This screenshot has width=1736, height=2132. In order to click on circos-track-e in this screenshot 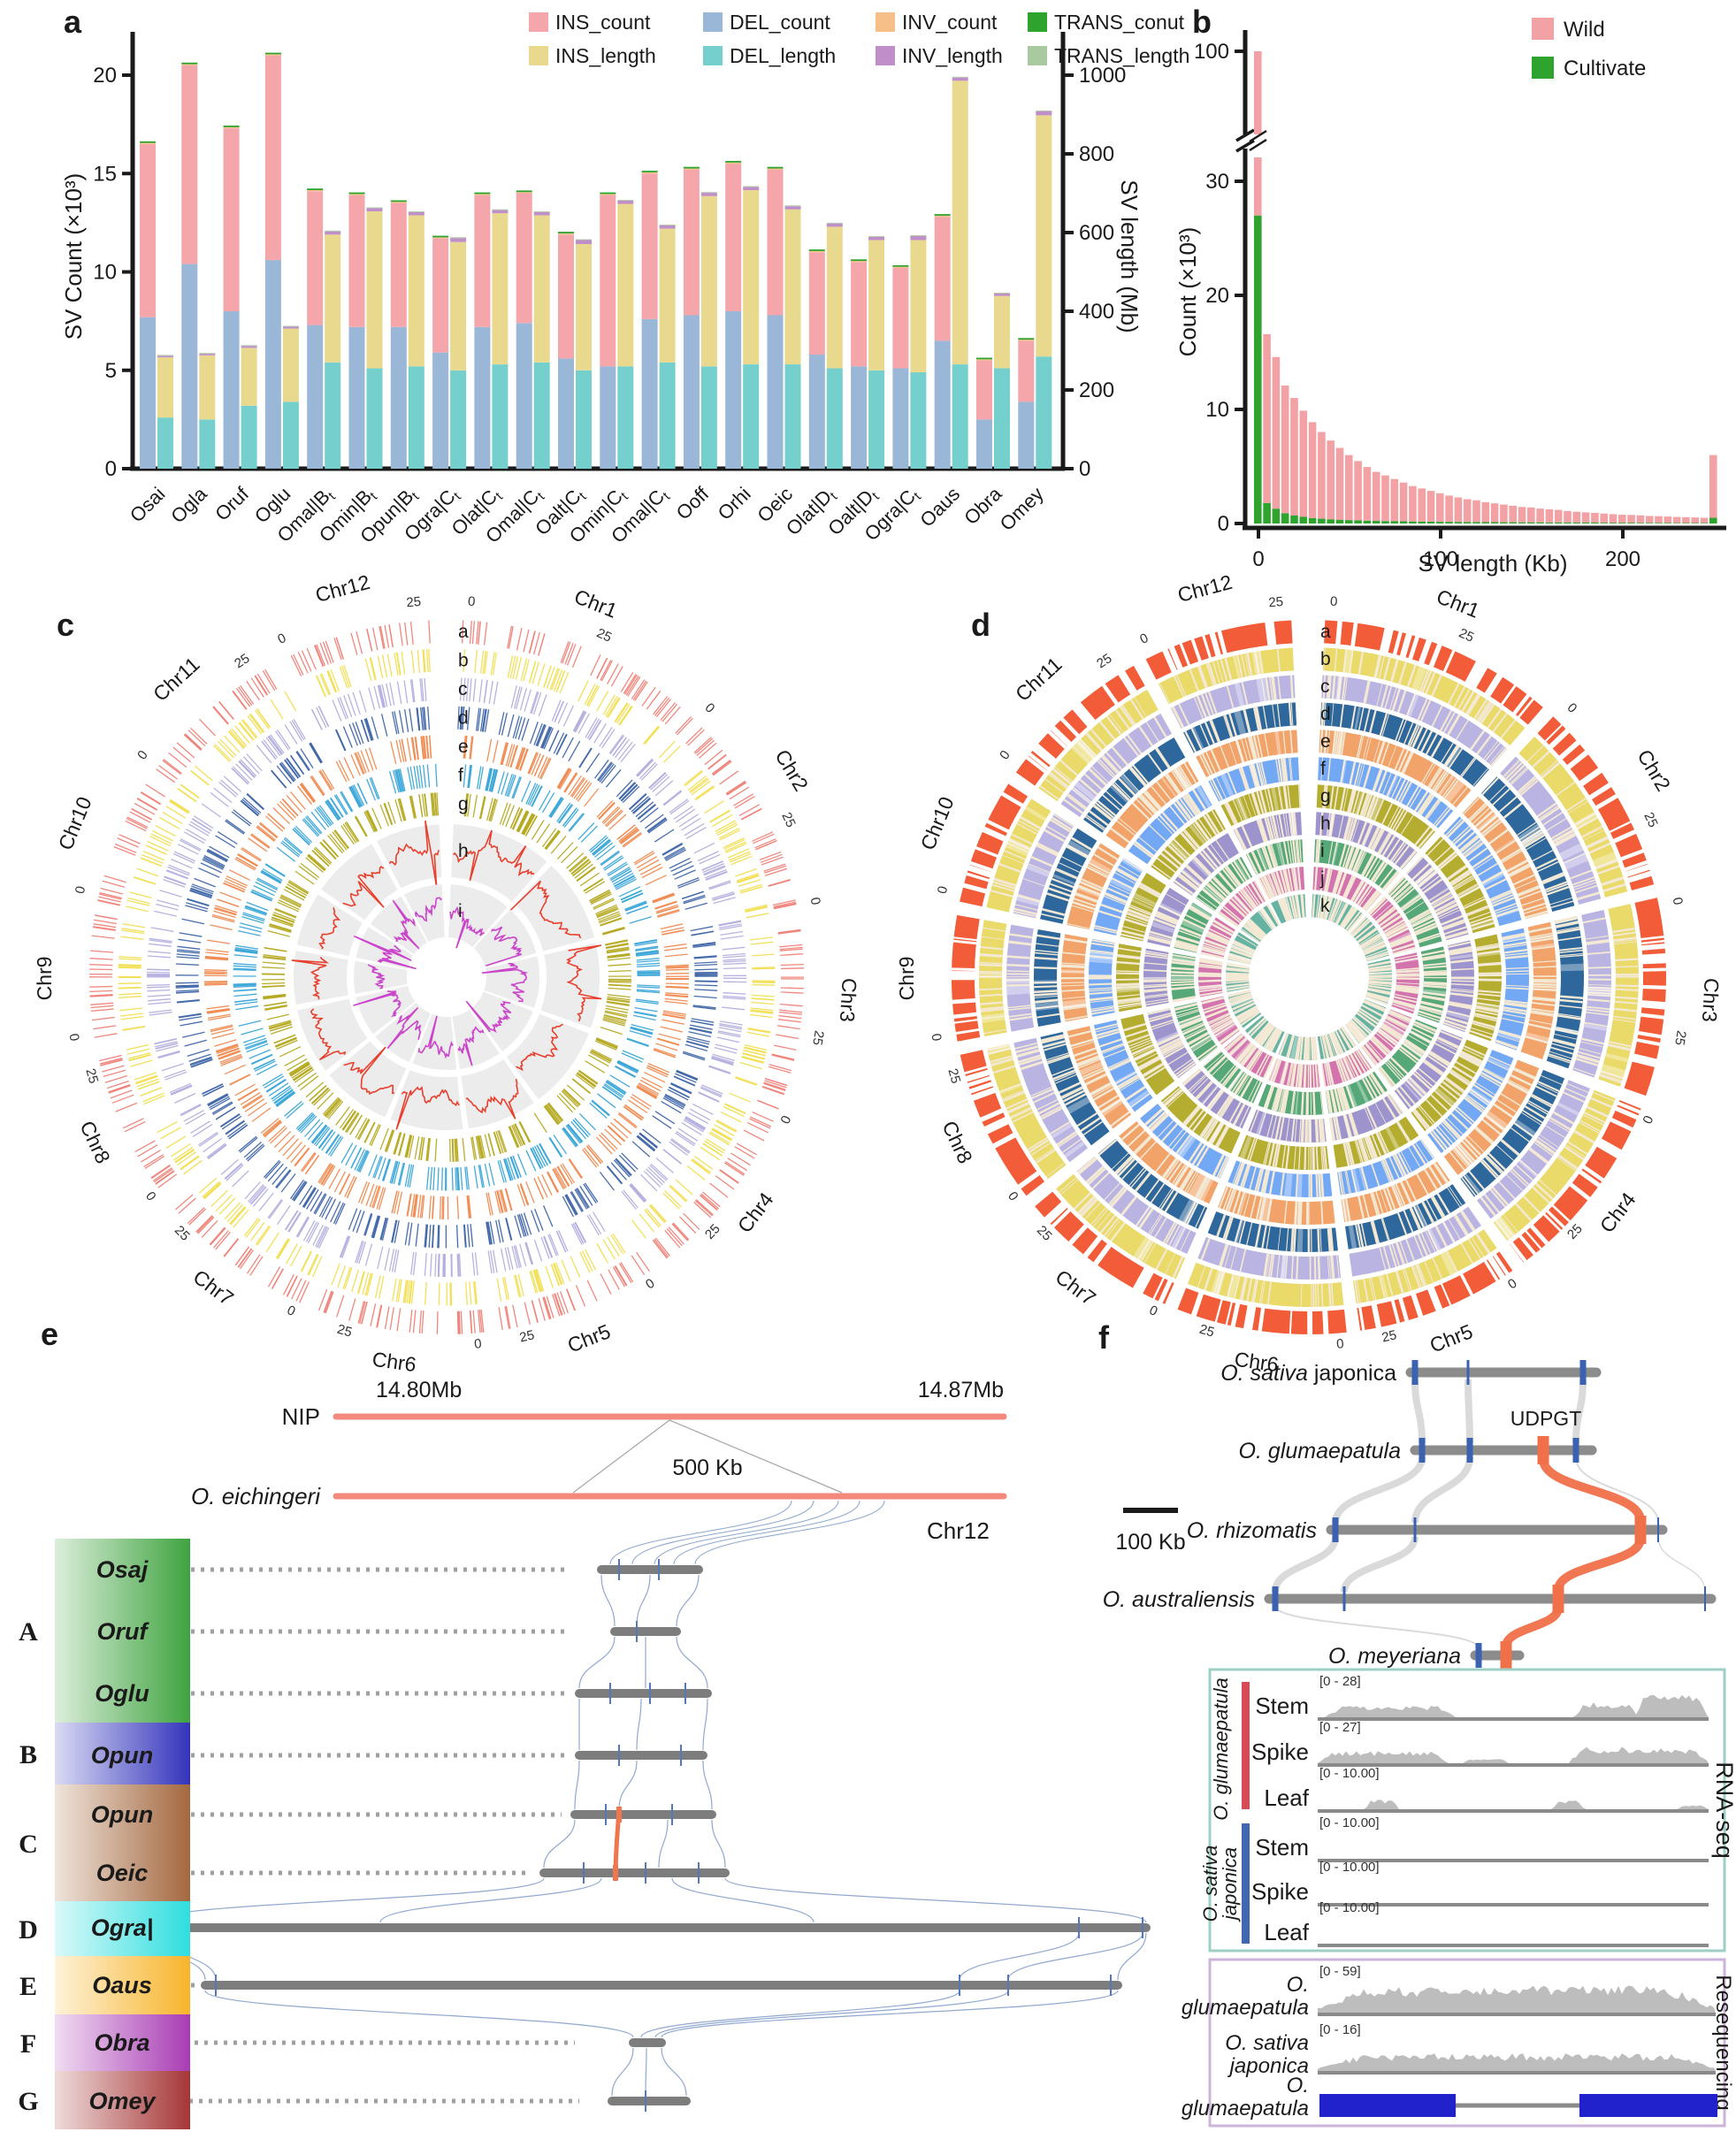, I will do `click(446, 978)`.